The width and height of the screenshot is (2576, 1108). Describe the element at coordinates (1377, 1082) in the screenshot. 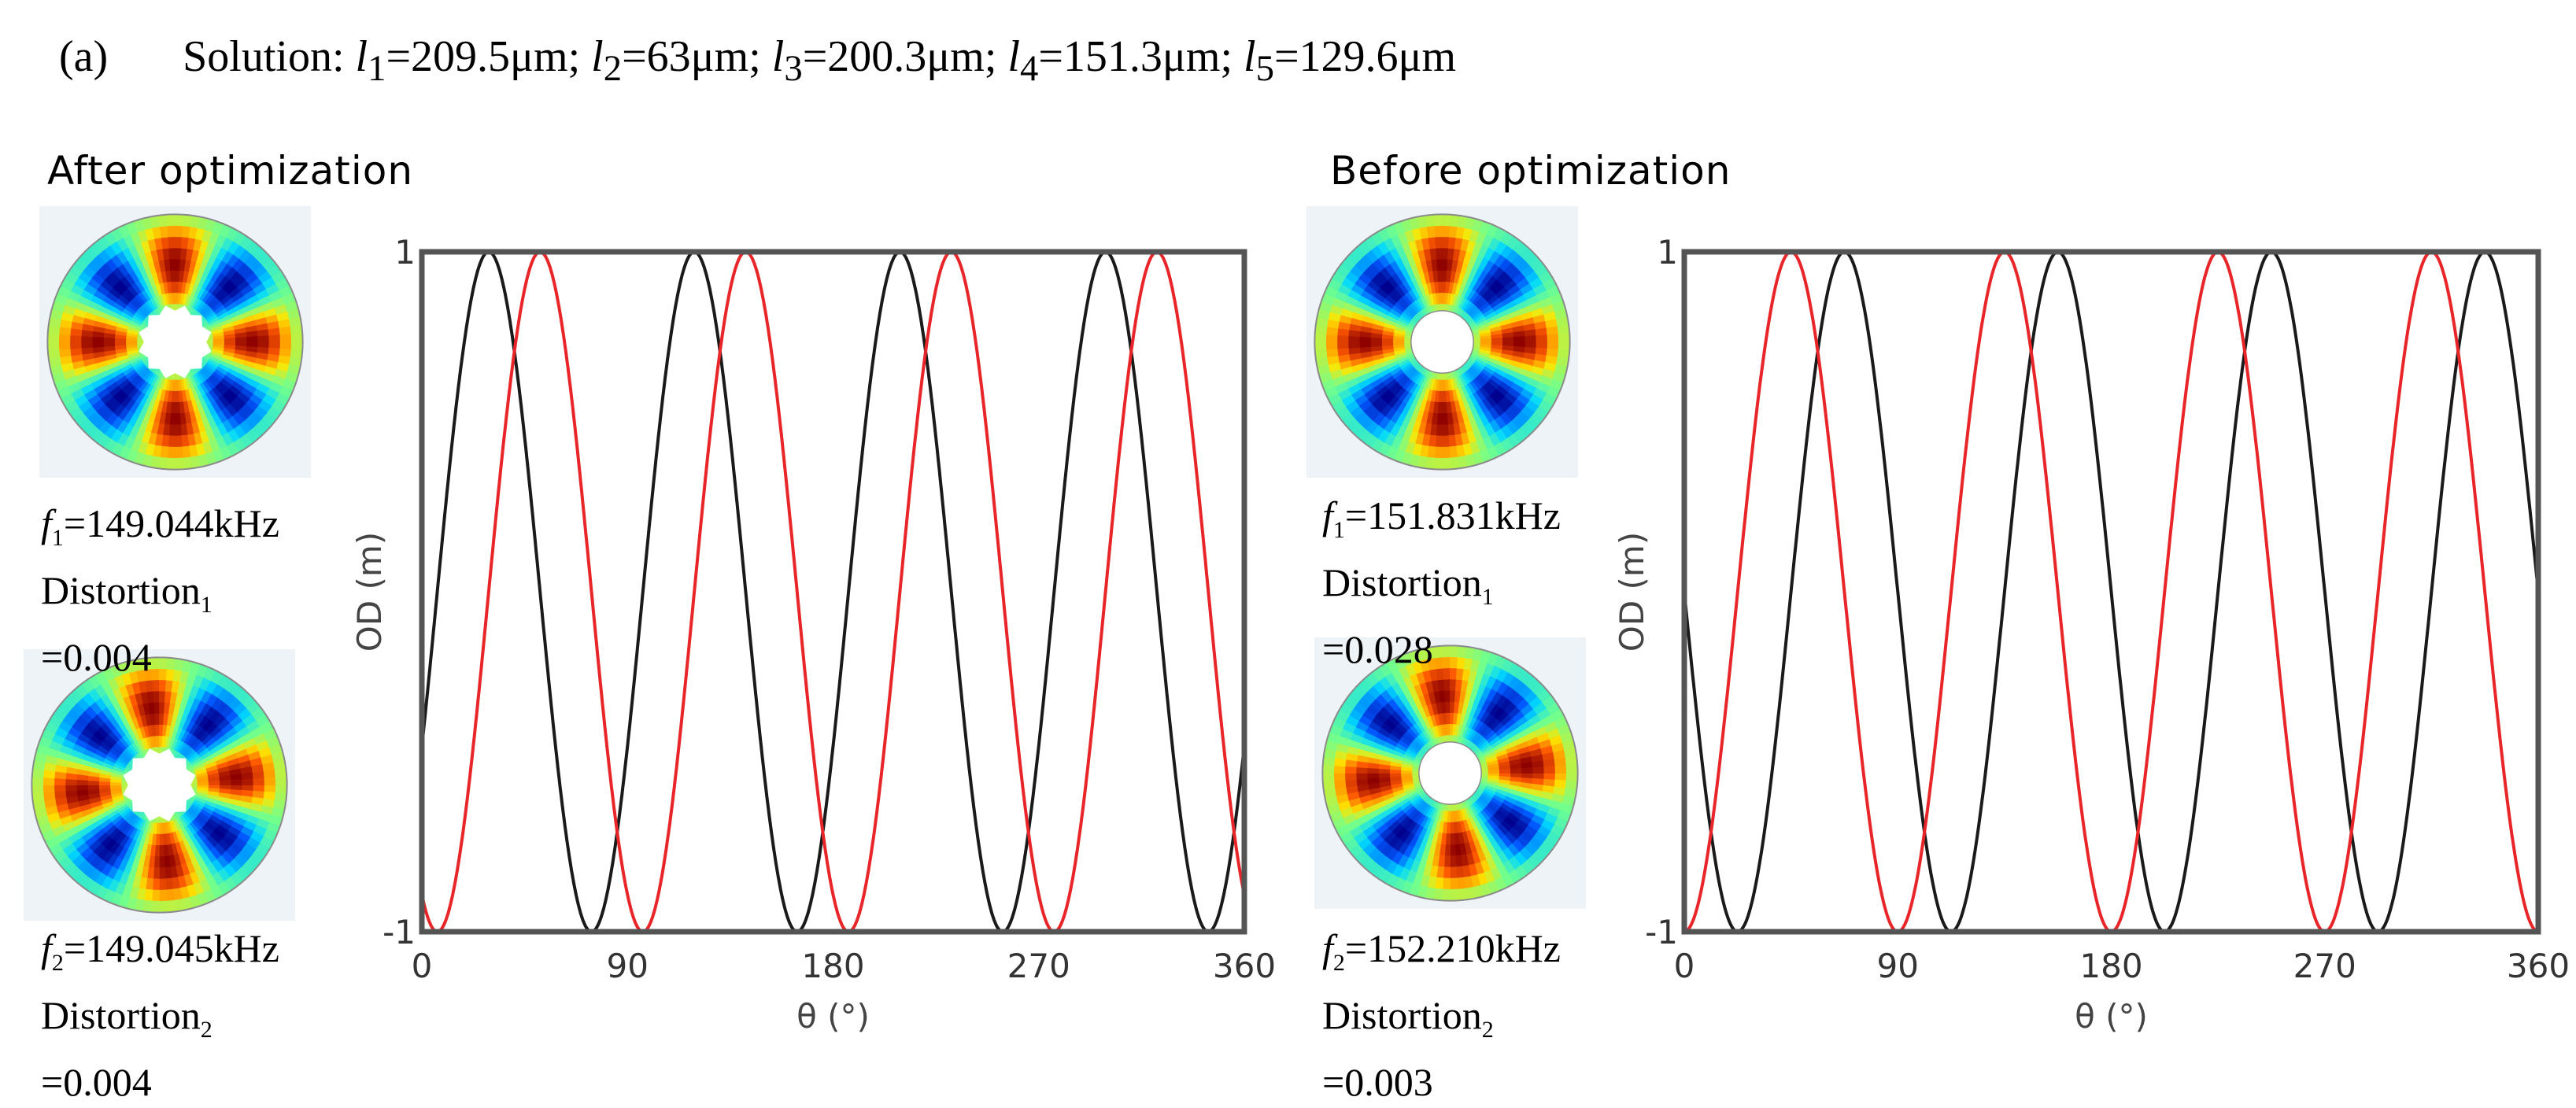

I see `distortion-value: =0.003` at that location.